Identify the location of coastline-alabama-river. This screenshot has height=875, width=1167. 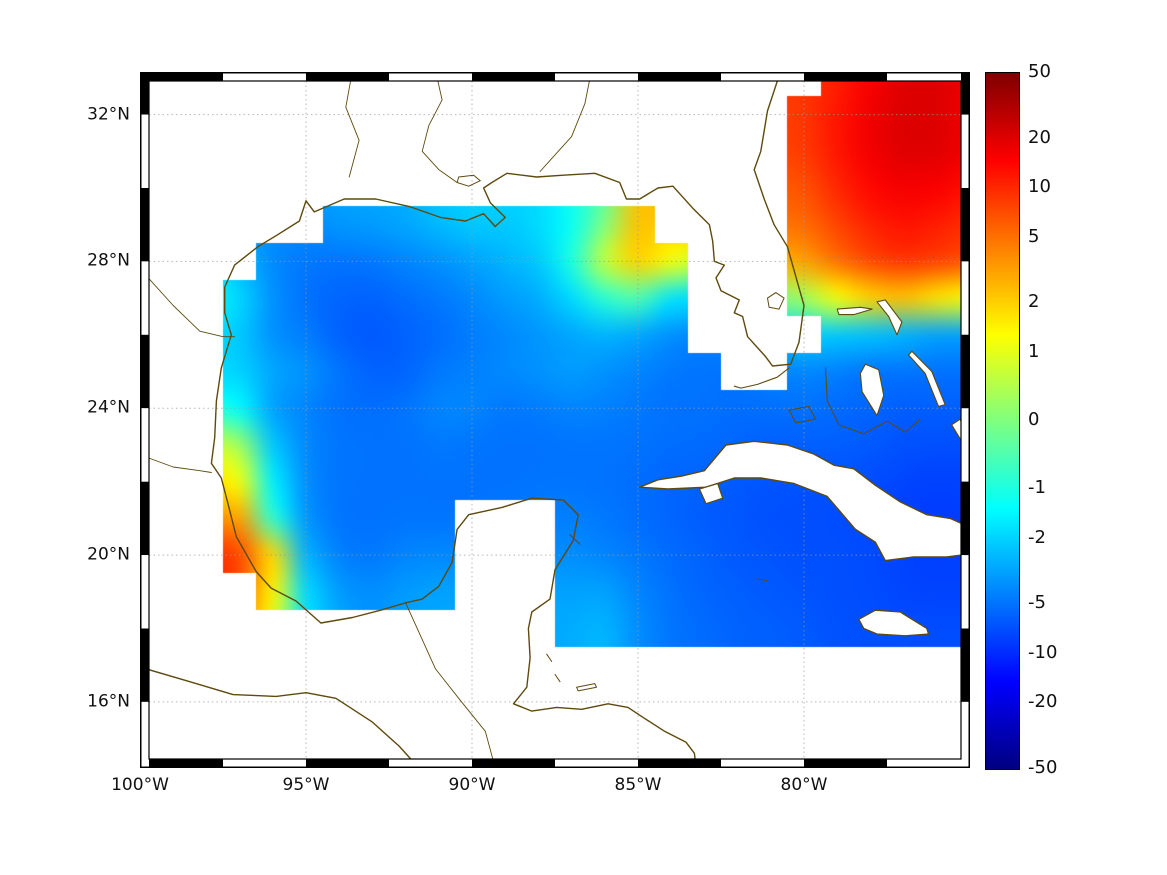
(565, 122).